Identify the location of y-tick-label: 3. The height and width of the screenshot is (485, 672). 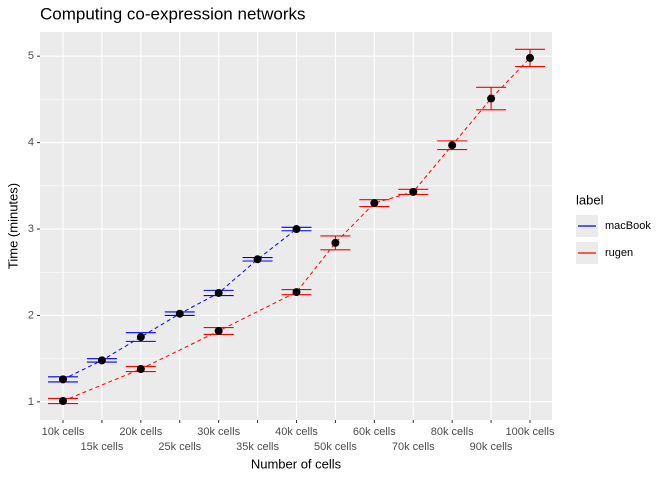
(31, 229).